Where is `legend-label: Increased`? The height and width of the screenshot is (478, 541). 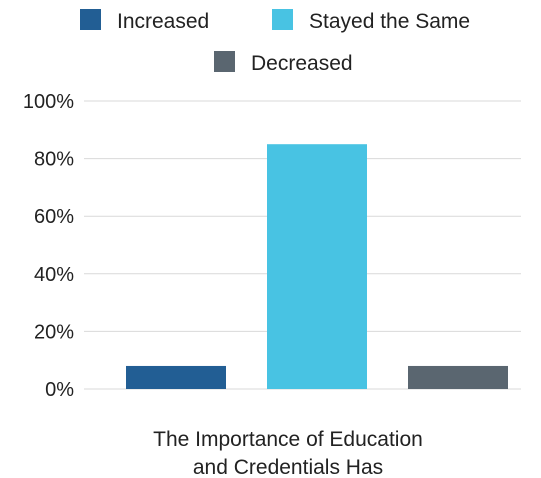
legend-label: Increased is located at coordinates (163, 21).